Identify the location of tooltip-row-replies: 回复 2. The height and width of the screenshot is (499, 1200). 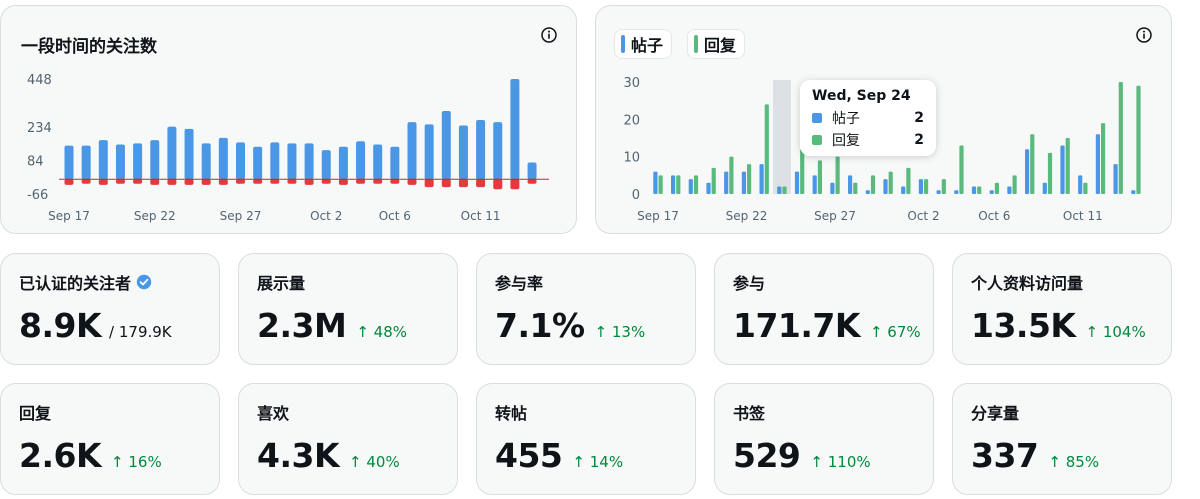
(868, 140).